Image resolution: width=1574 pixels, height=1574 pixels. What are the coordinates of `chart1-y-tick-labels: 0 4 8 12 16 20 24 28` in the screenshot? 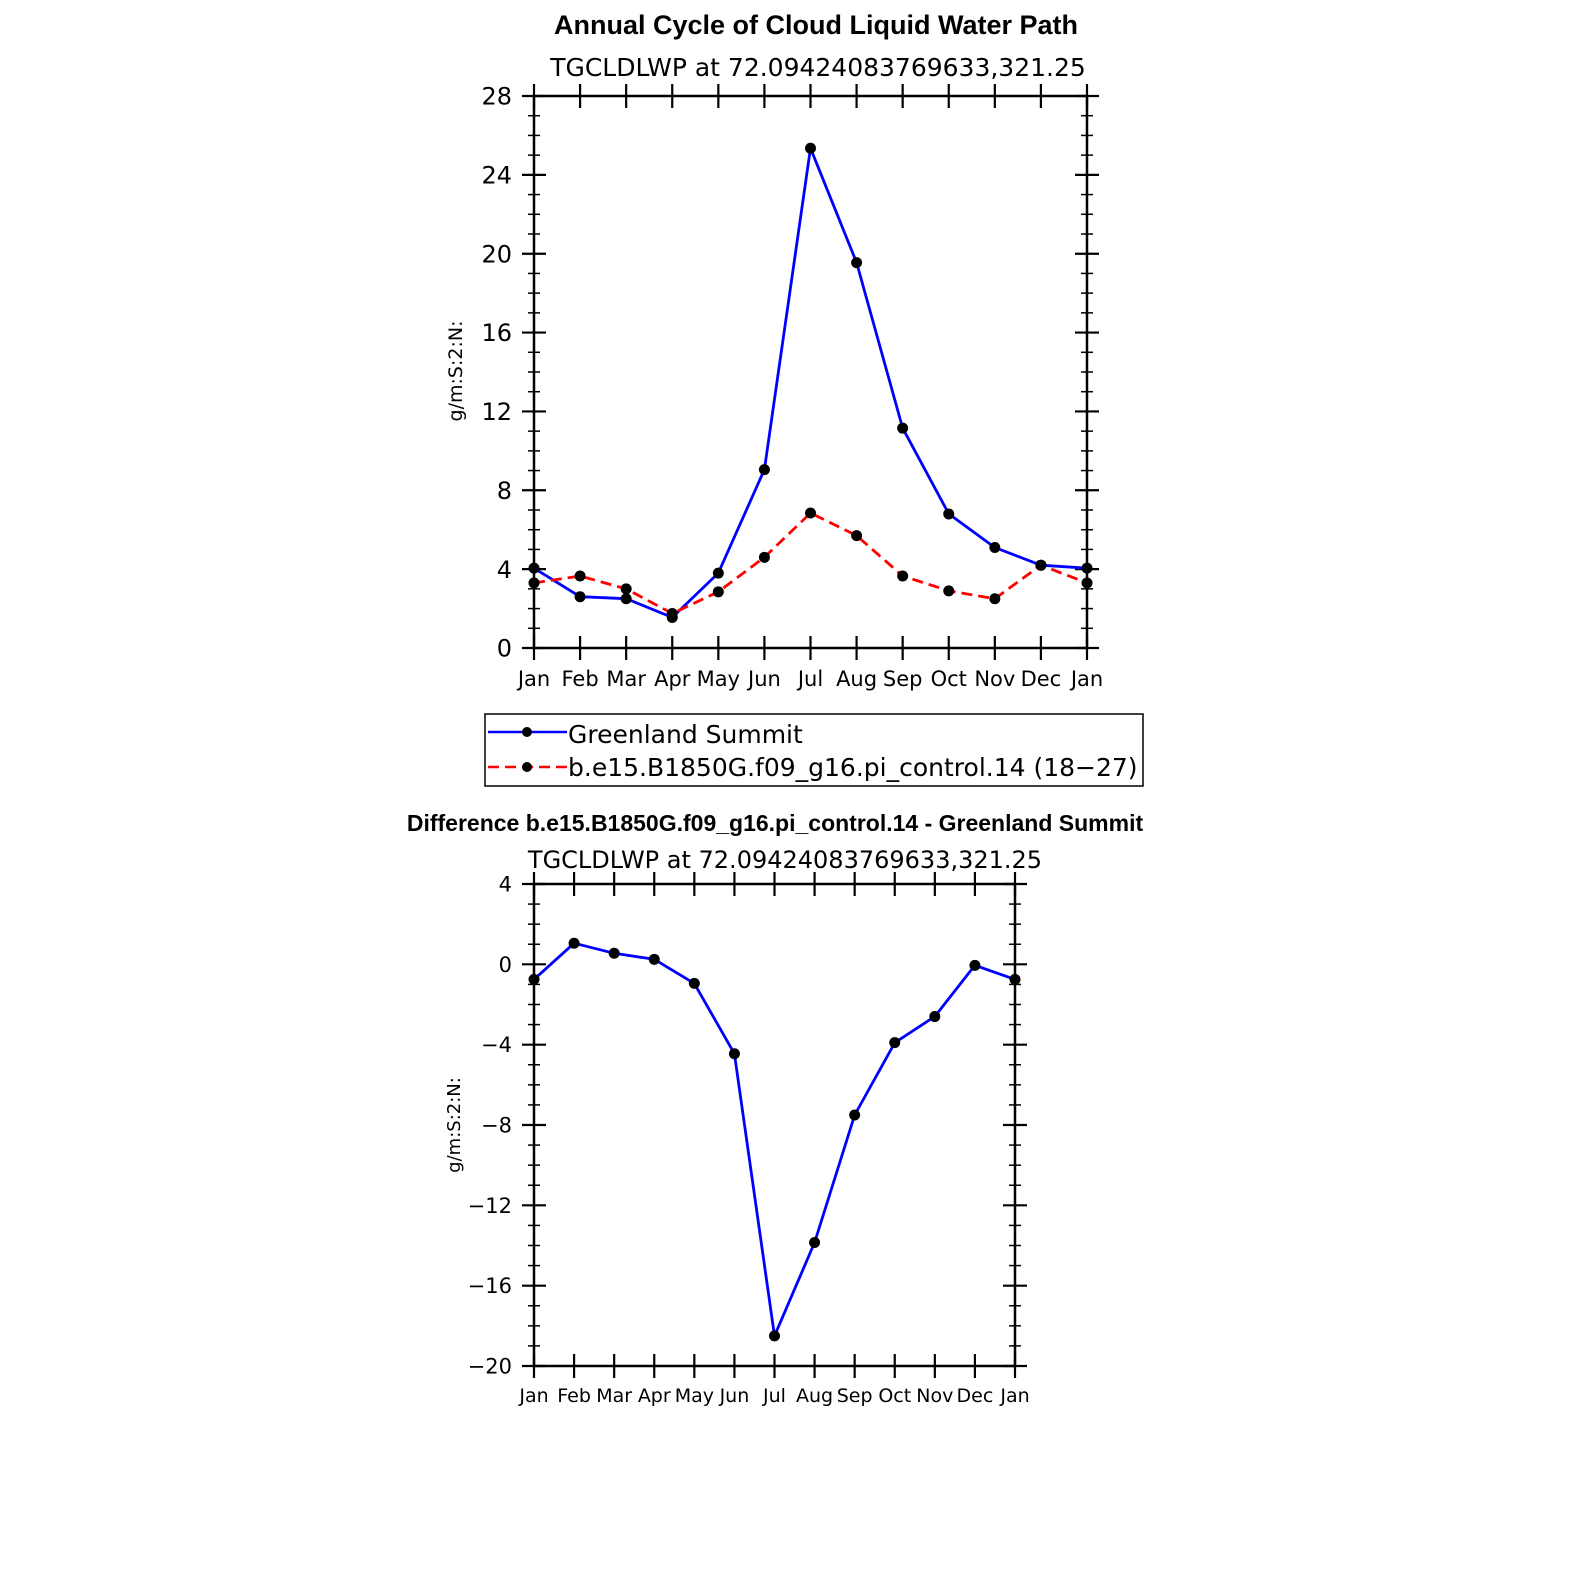 It's located at (496, 373).